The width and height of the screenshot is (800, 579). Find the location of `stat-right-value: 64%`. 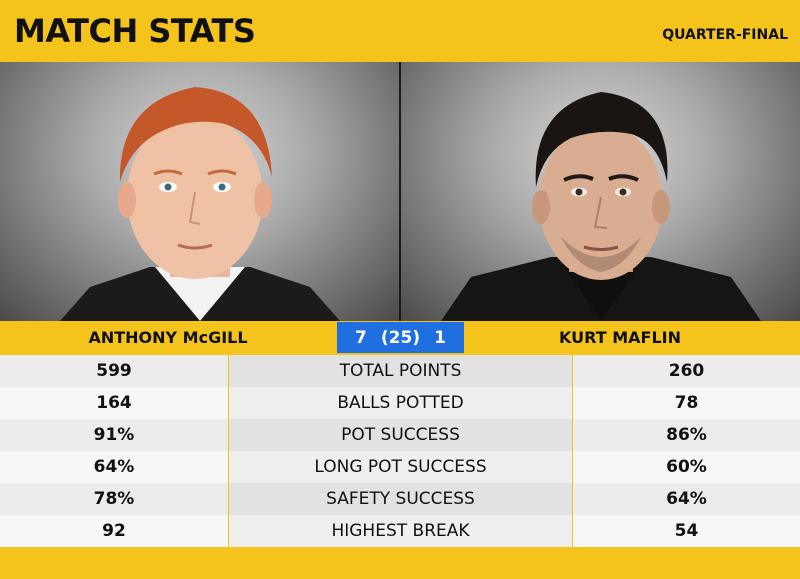

stat-right-value: 64% is located at coordinates (686, 499).